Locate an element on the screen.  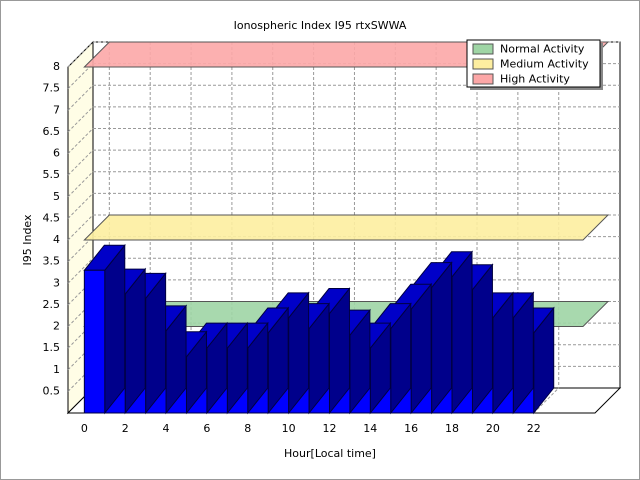
x-tick-label: 18 is located at coordinates (452, 428).